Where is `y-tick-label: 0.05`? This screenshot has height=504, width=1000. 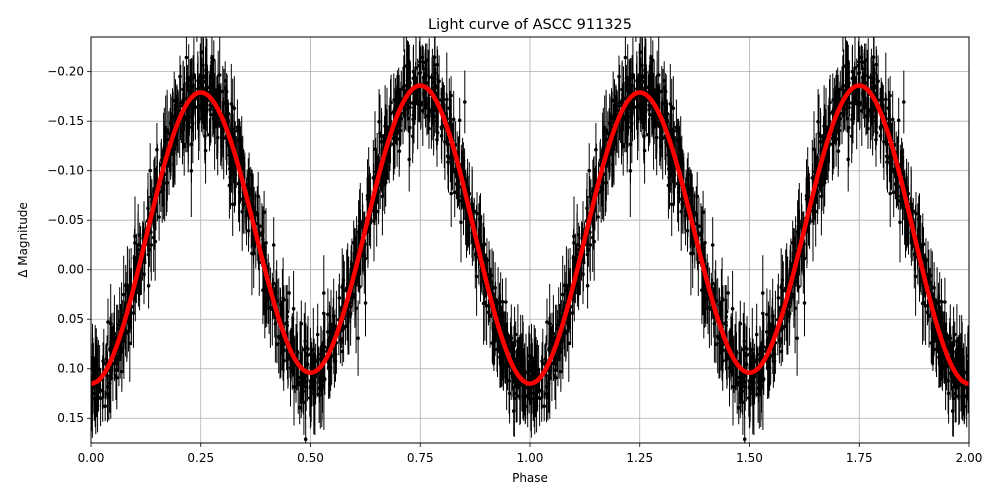
y-tick-label: 0.05 is located at coordinates (70, 319).